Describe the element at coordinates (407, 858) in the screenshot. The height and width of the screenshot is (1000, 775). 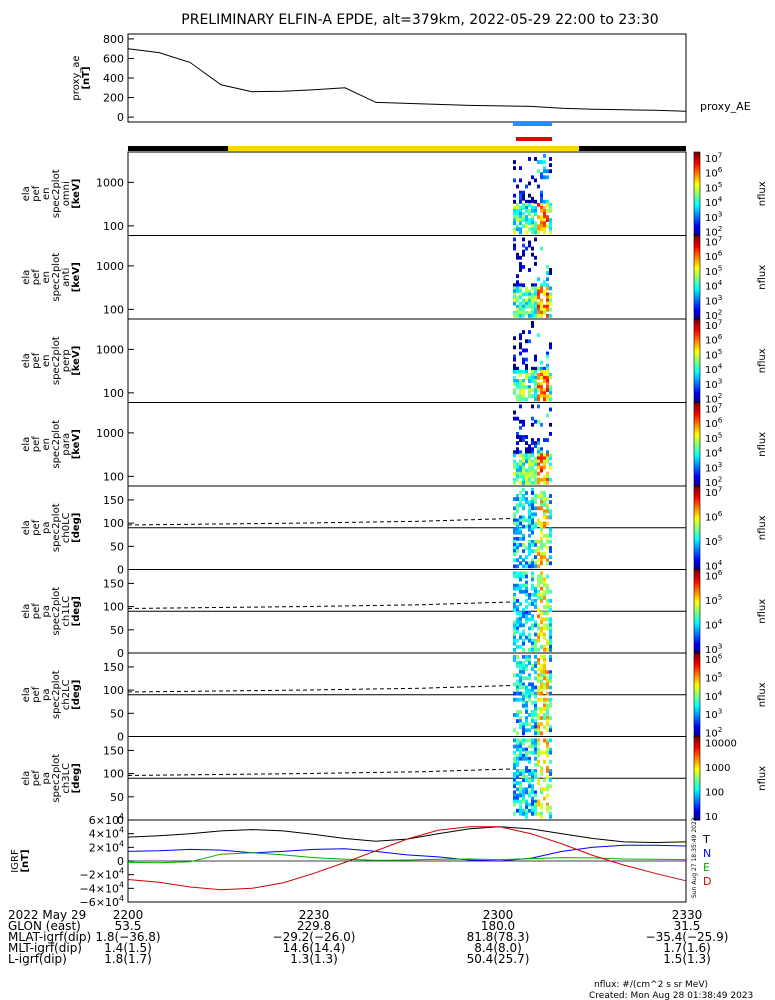
I see `igrf-line` at that location.